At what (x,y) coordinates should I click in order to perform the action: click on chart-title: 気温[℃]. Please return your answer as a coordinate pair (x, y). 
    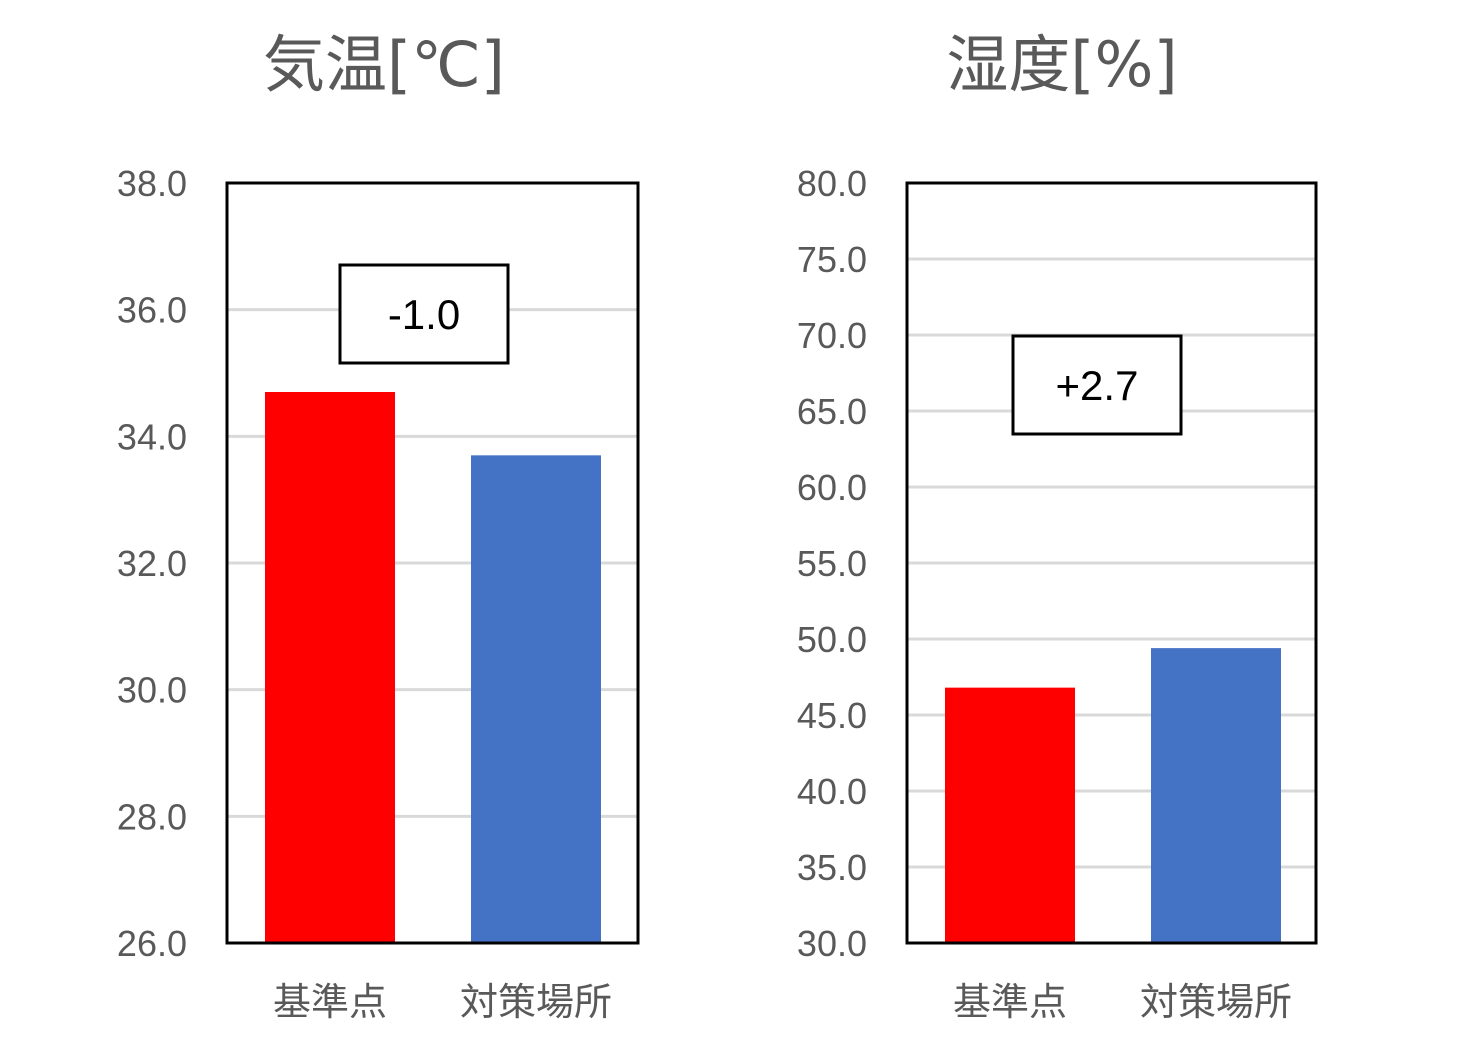
    Looking at the image, I should click on (384, 64).